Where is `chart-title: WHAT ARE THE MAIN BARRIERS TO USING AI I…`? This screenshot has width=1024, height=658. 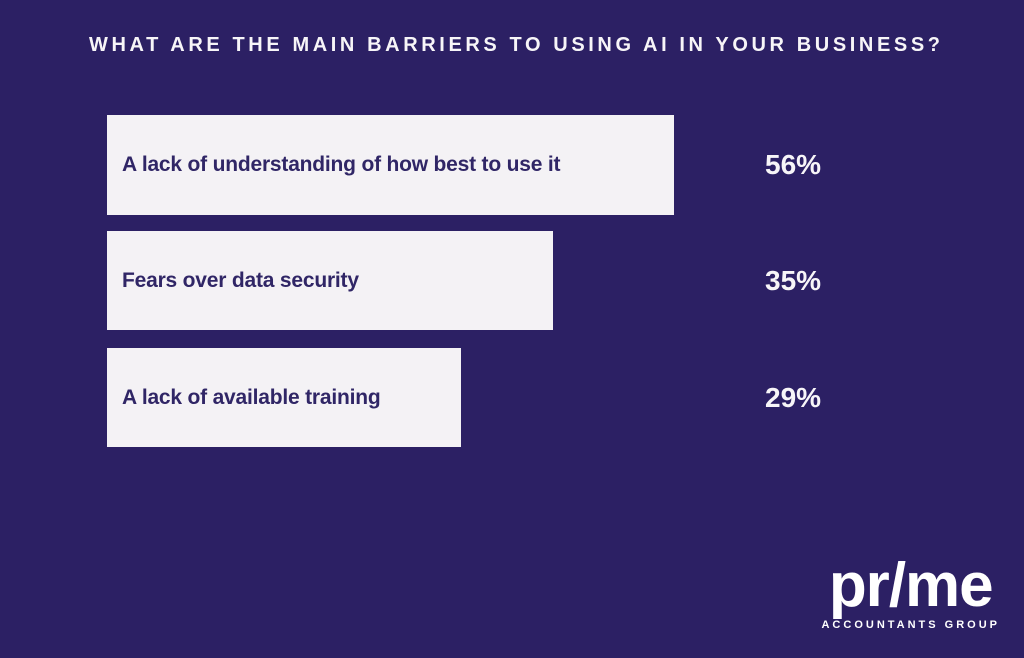
chart-title: WHAT ARE THE MAIN BARRIERS TO USING AI I… is located at coordinates (516, 45).